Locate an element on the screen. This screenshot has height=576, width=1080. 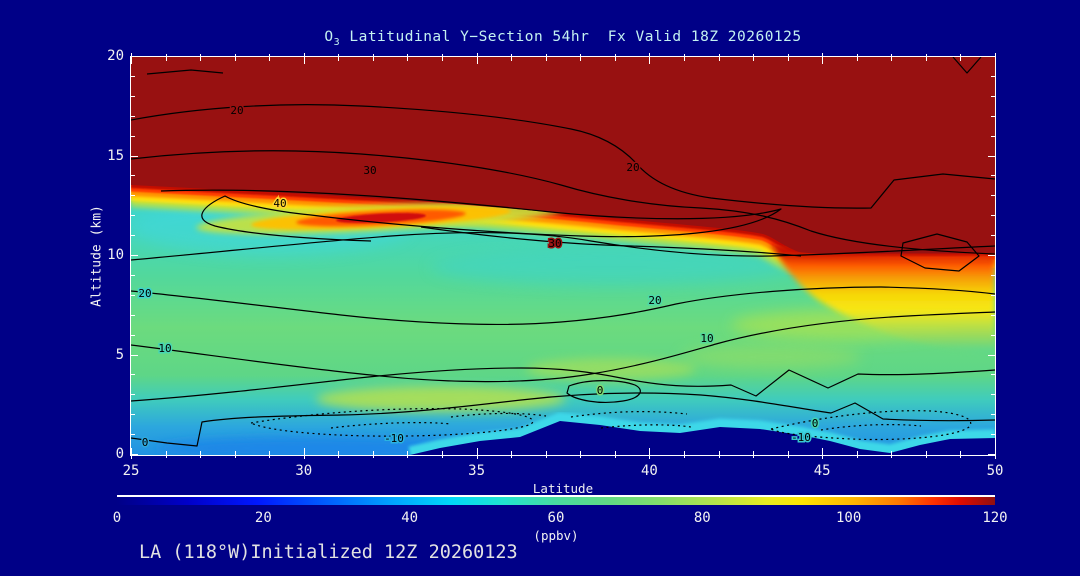
contour-0-tropo is located at coordinates (563, 419).